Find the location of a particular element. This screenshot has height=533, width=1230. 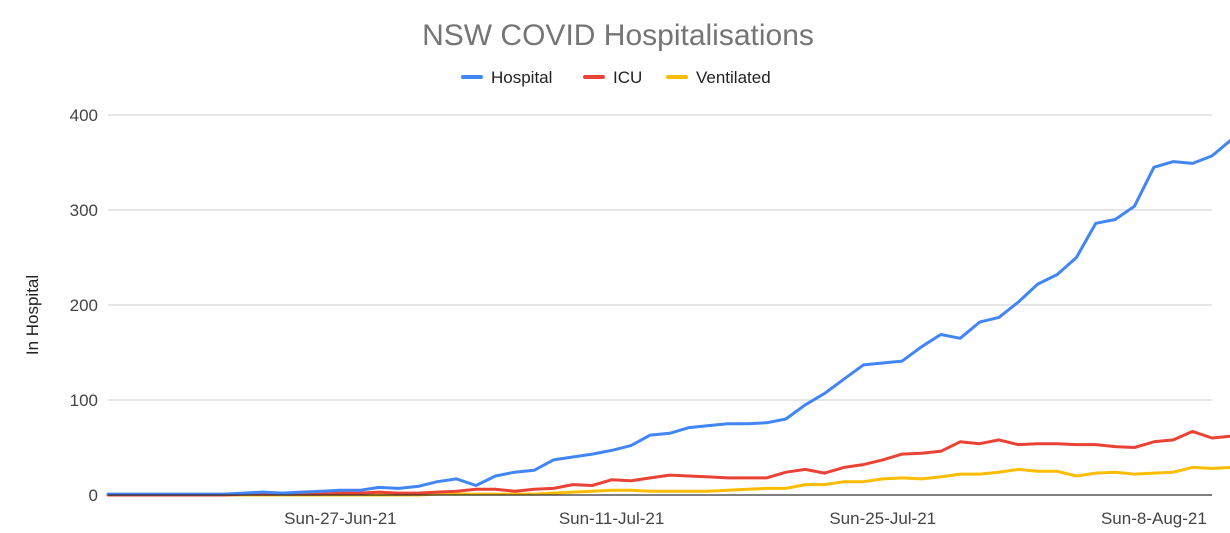

legend-label-ventilated: Ventilated is located at coordinates (733, 77).